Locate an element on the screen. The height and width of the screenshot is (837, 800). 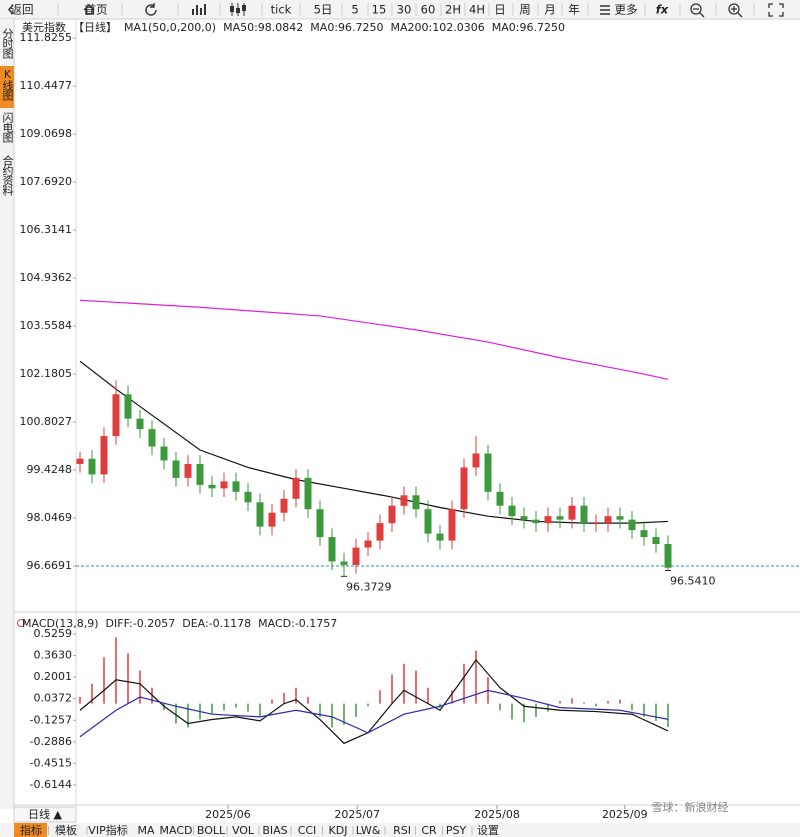
toolbar-button: 5 is located at coordinates (354, 10).